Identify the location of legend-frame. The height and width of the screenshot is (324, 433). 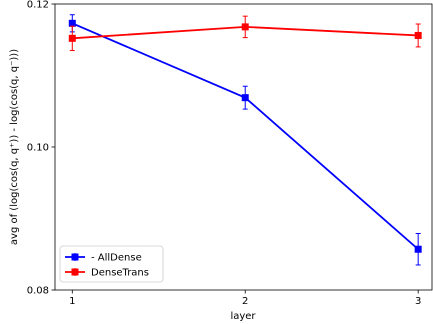
(111, 264).